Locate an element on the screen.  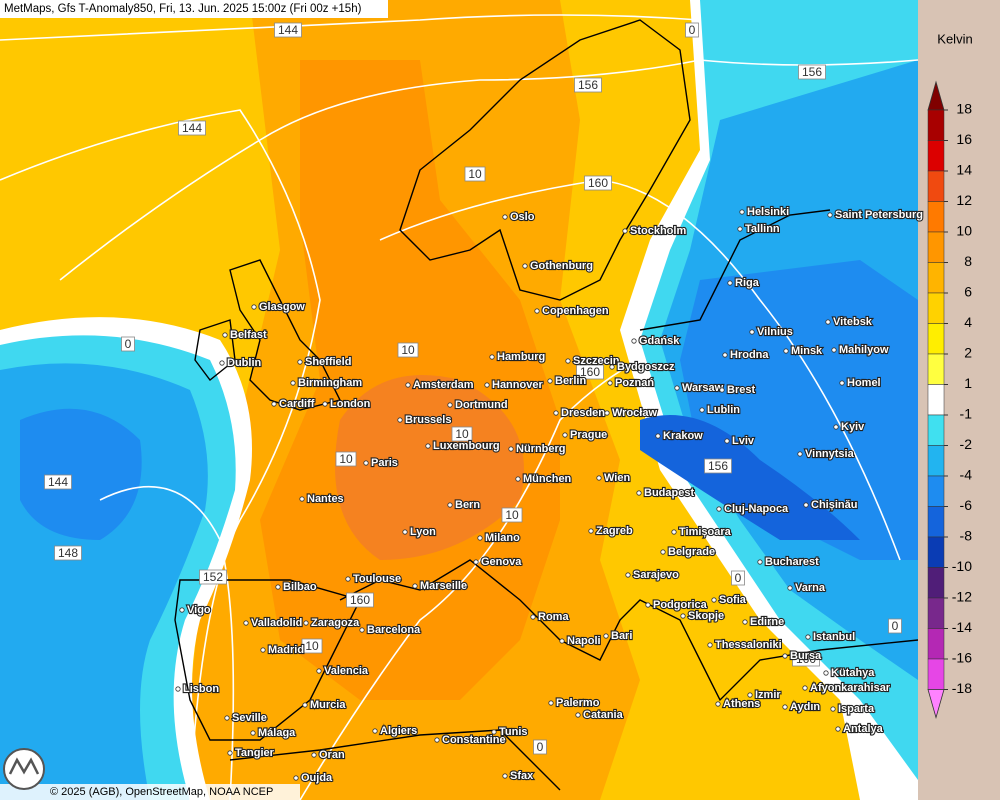
city-label: Izmir is located at coordinates (768, 695).